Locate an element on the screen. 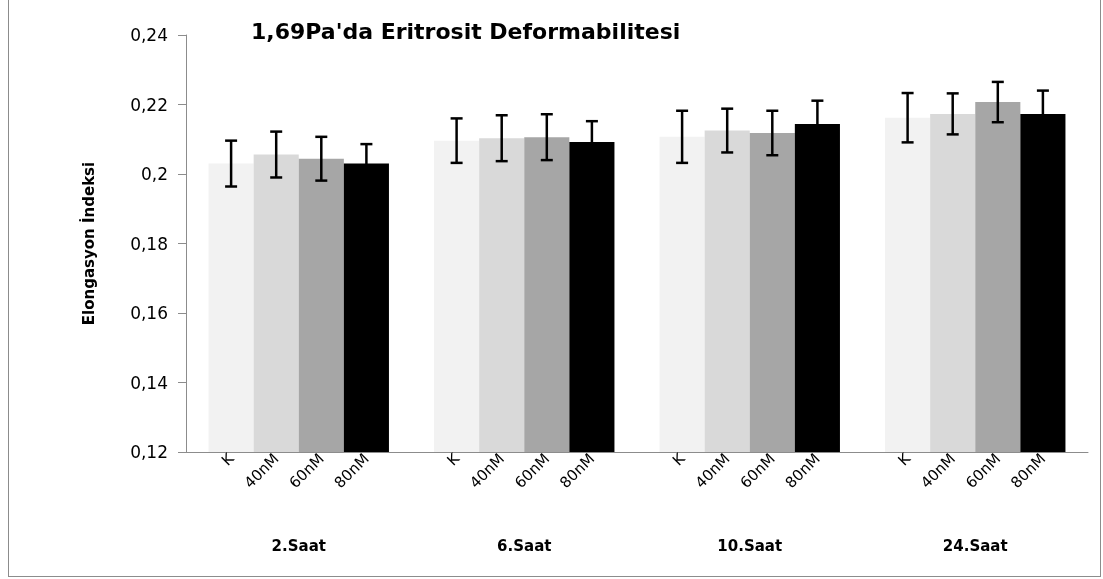 This screenshot has width=1103, height=579. y-tick-label: 0,2 is located at coordinates (154, 174).